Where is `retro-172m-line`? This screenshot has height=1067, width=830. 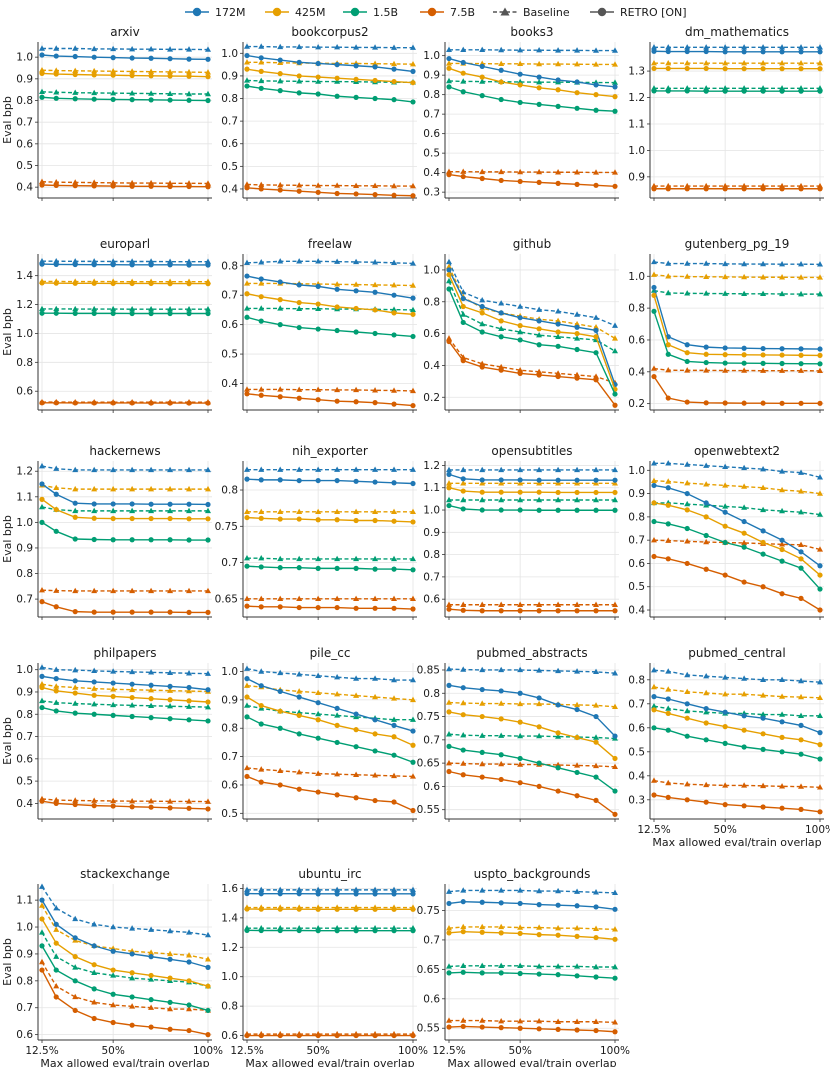 retro-172m-line is located at coordinates (330, 481).